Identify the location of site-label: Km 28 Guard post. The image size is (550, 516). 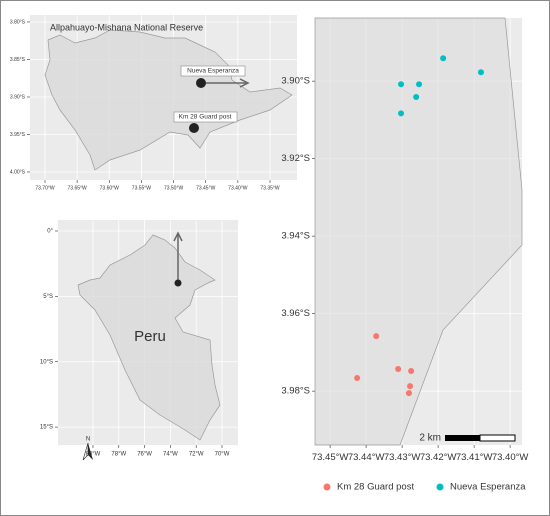
(205, 117).